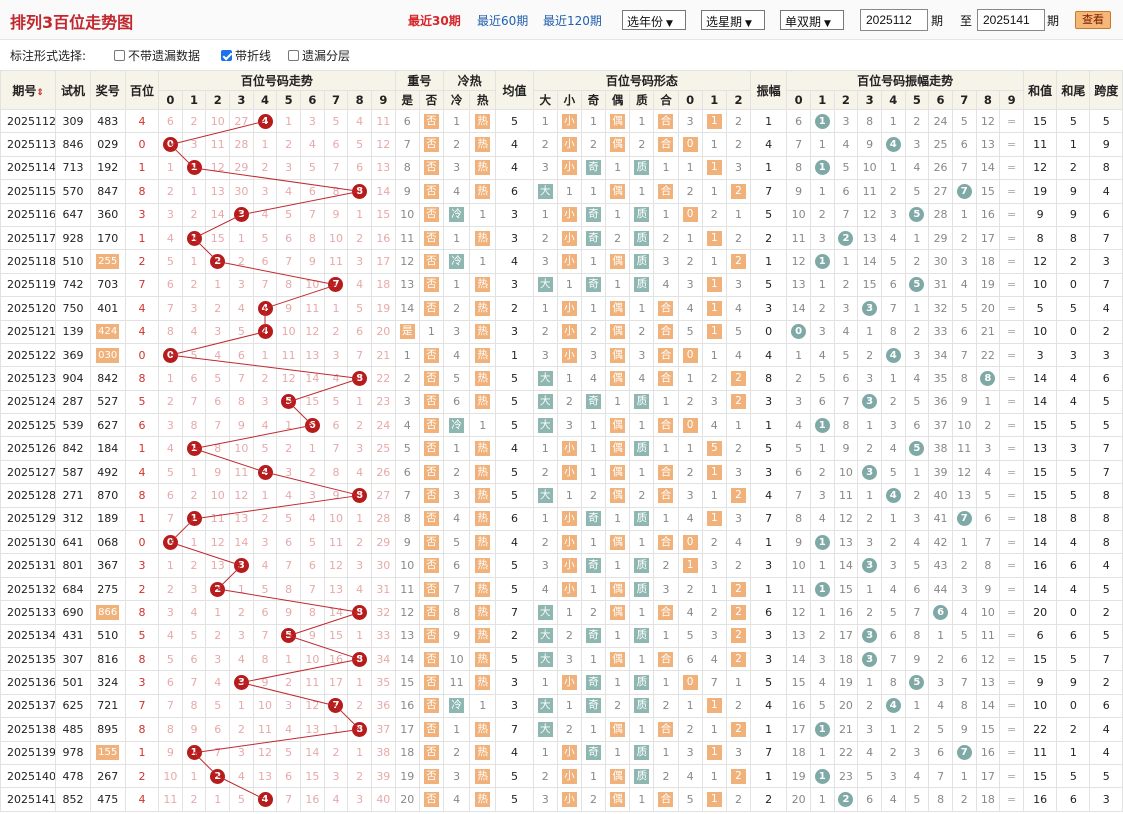 The image size is (1123, 814). What do you see at coordinates (798, 285) in the screenshot?
I see `amp-trend-cell: 13` at bounding box center [798, 285].